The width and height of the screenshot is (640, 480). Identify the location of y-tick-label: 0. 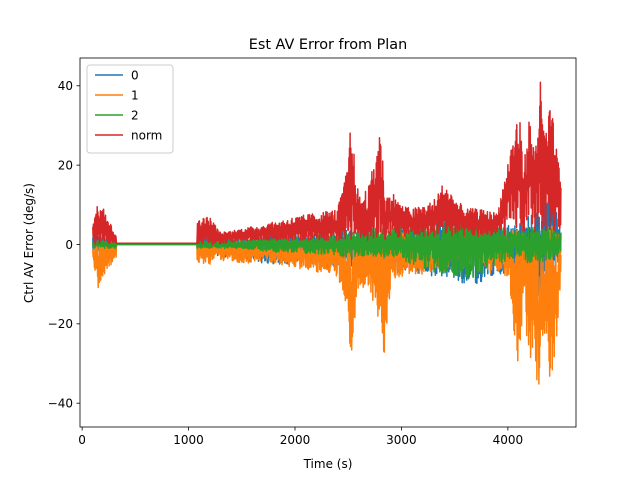
(69, 245).